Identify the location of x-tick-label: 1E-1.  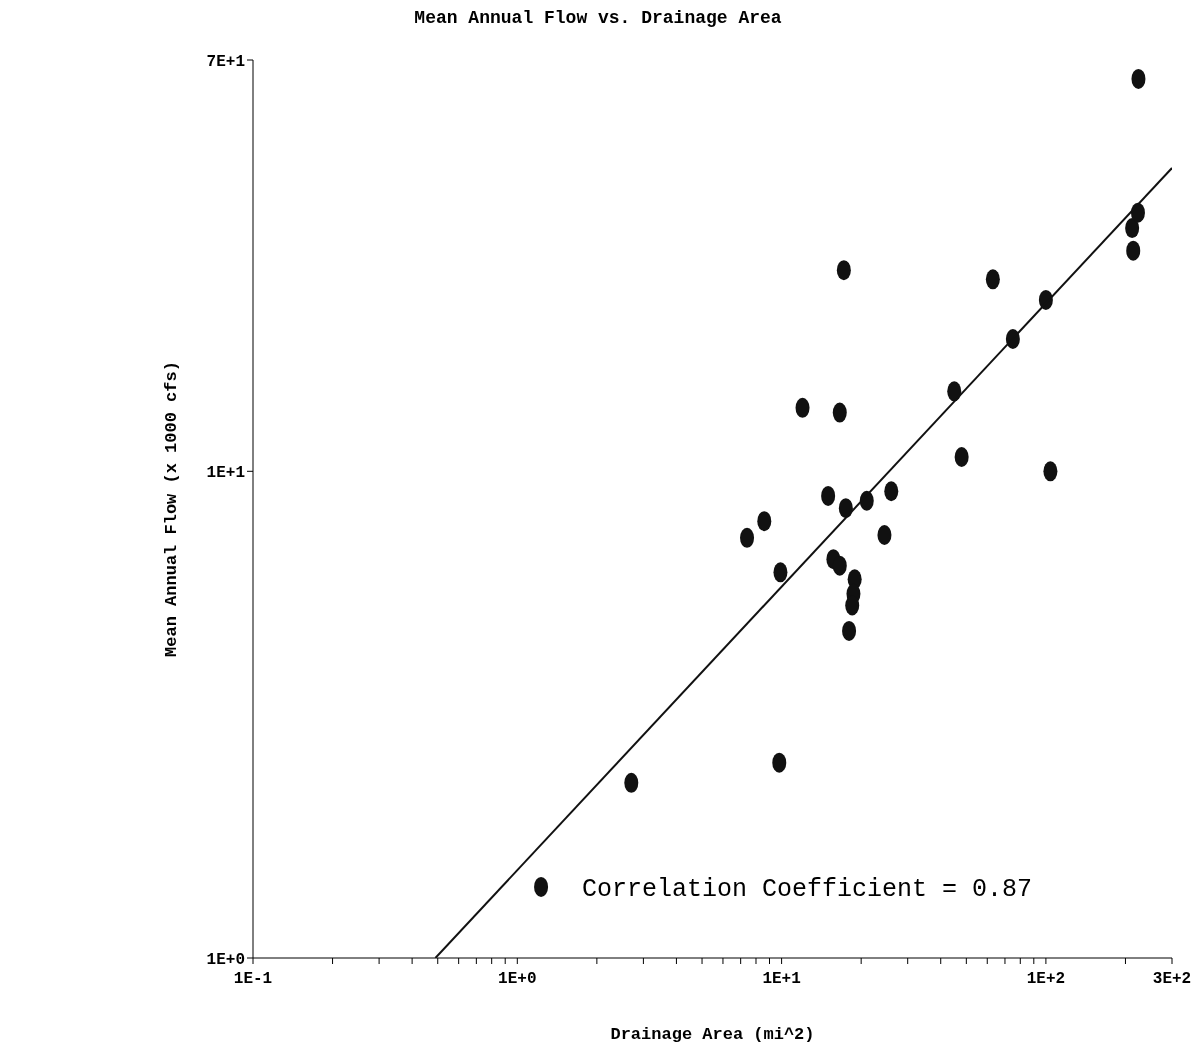
(253, 979).